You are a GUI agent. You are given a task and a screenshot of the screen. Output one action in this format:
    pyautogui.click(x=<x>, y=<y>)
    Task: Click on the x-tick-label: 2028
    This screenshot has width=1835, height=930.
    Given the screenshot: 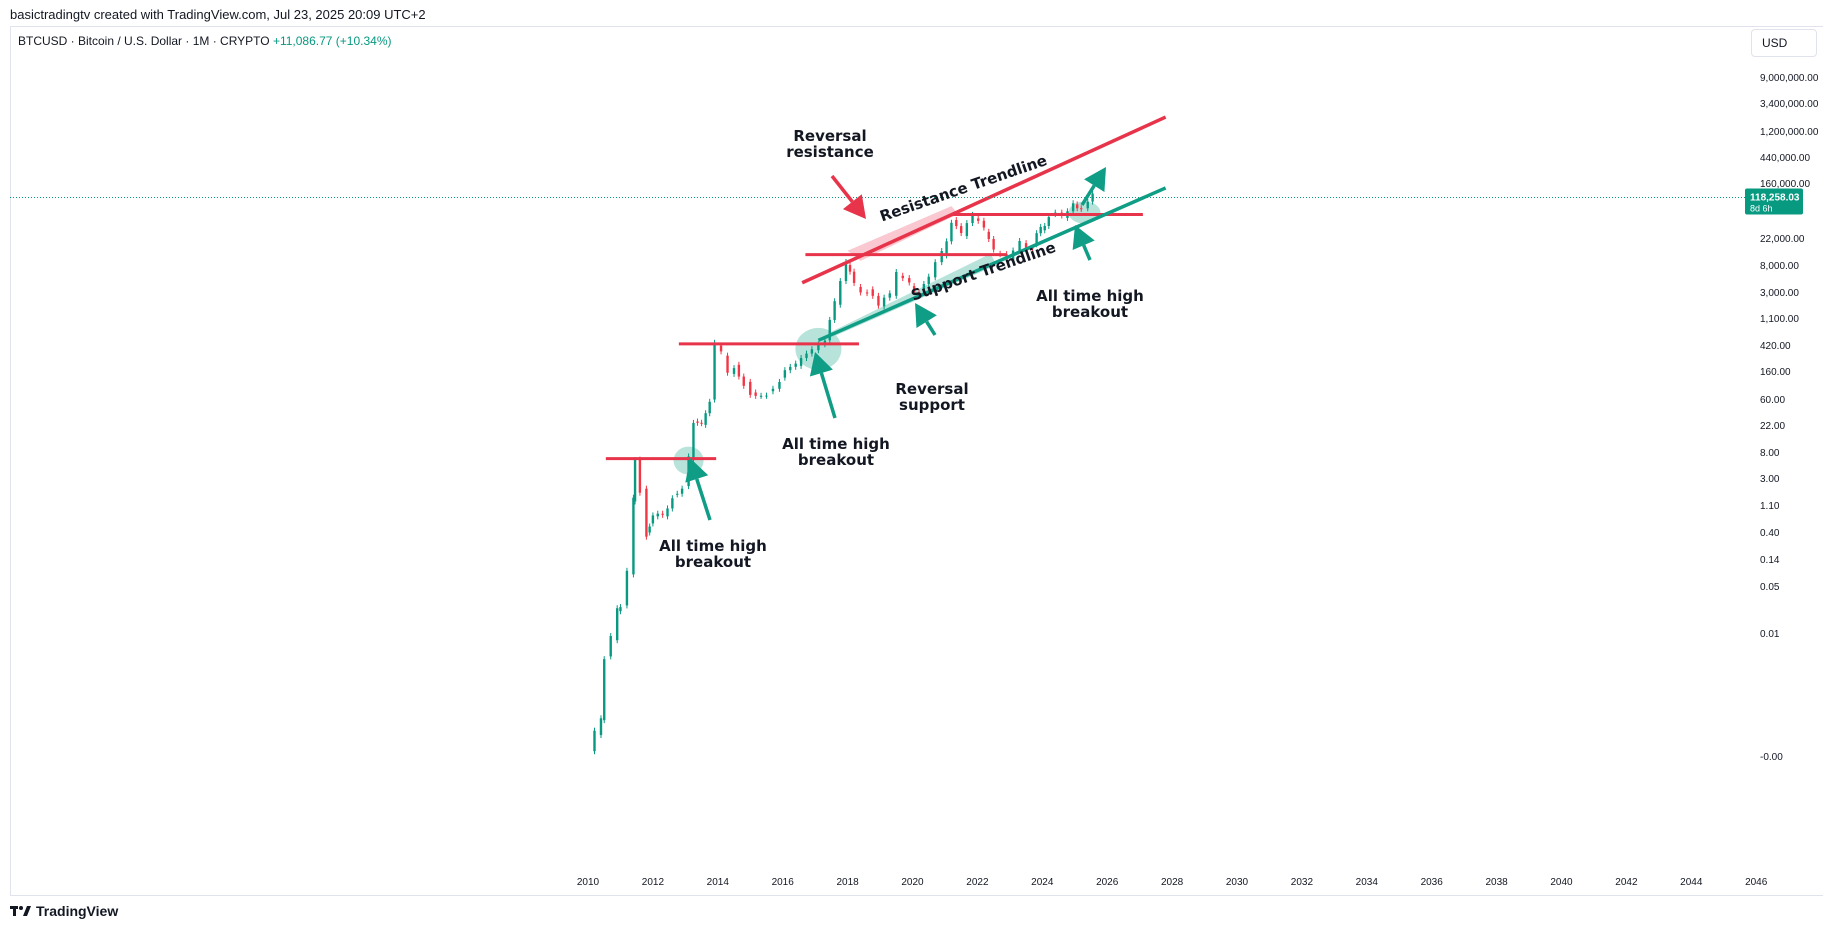 What is the action you would take?
    pyautogui.click(x=1172, y=882)
    